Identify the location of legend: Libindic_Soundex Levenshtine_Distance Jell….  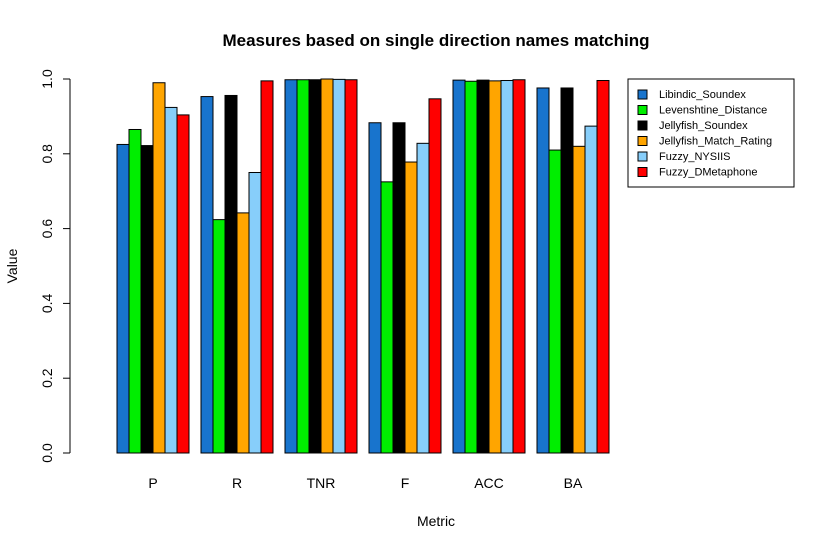
(711, 133).